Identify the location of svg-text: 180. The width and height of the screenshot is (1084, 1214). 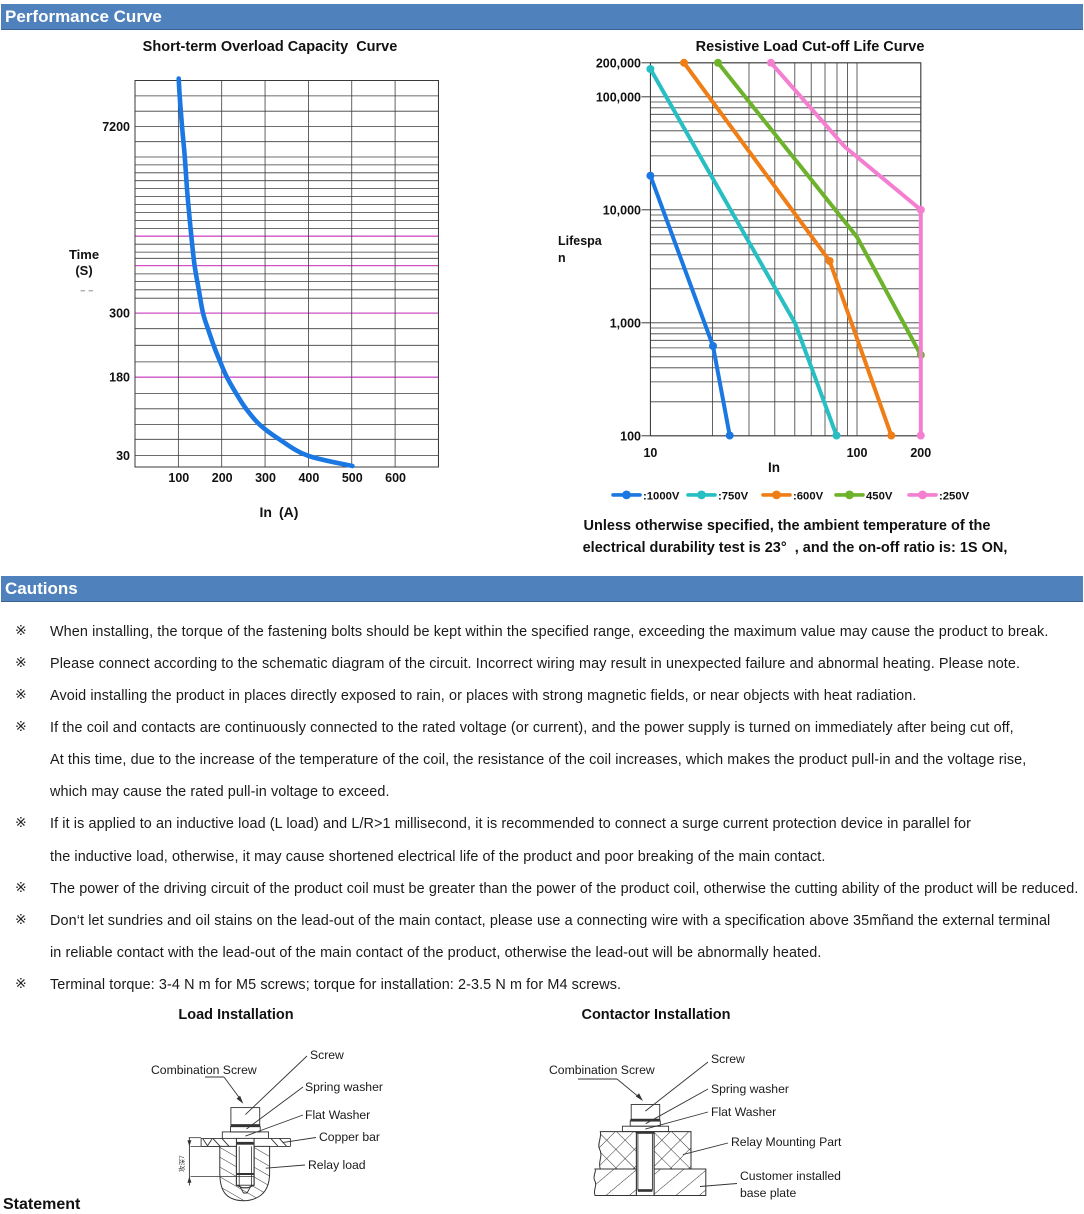
(119, 378).